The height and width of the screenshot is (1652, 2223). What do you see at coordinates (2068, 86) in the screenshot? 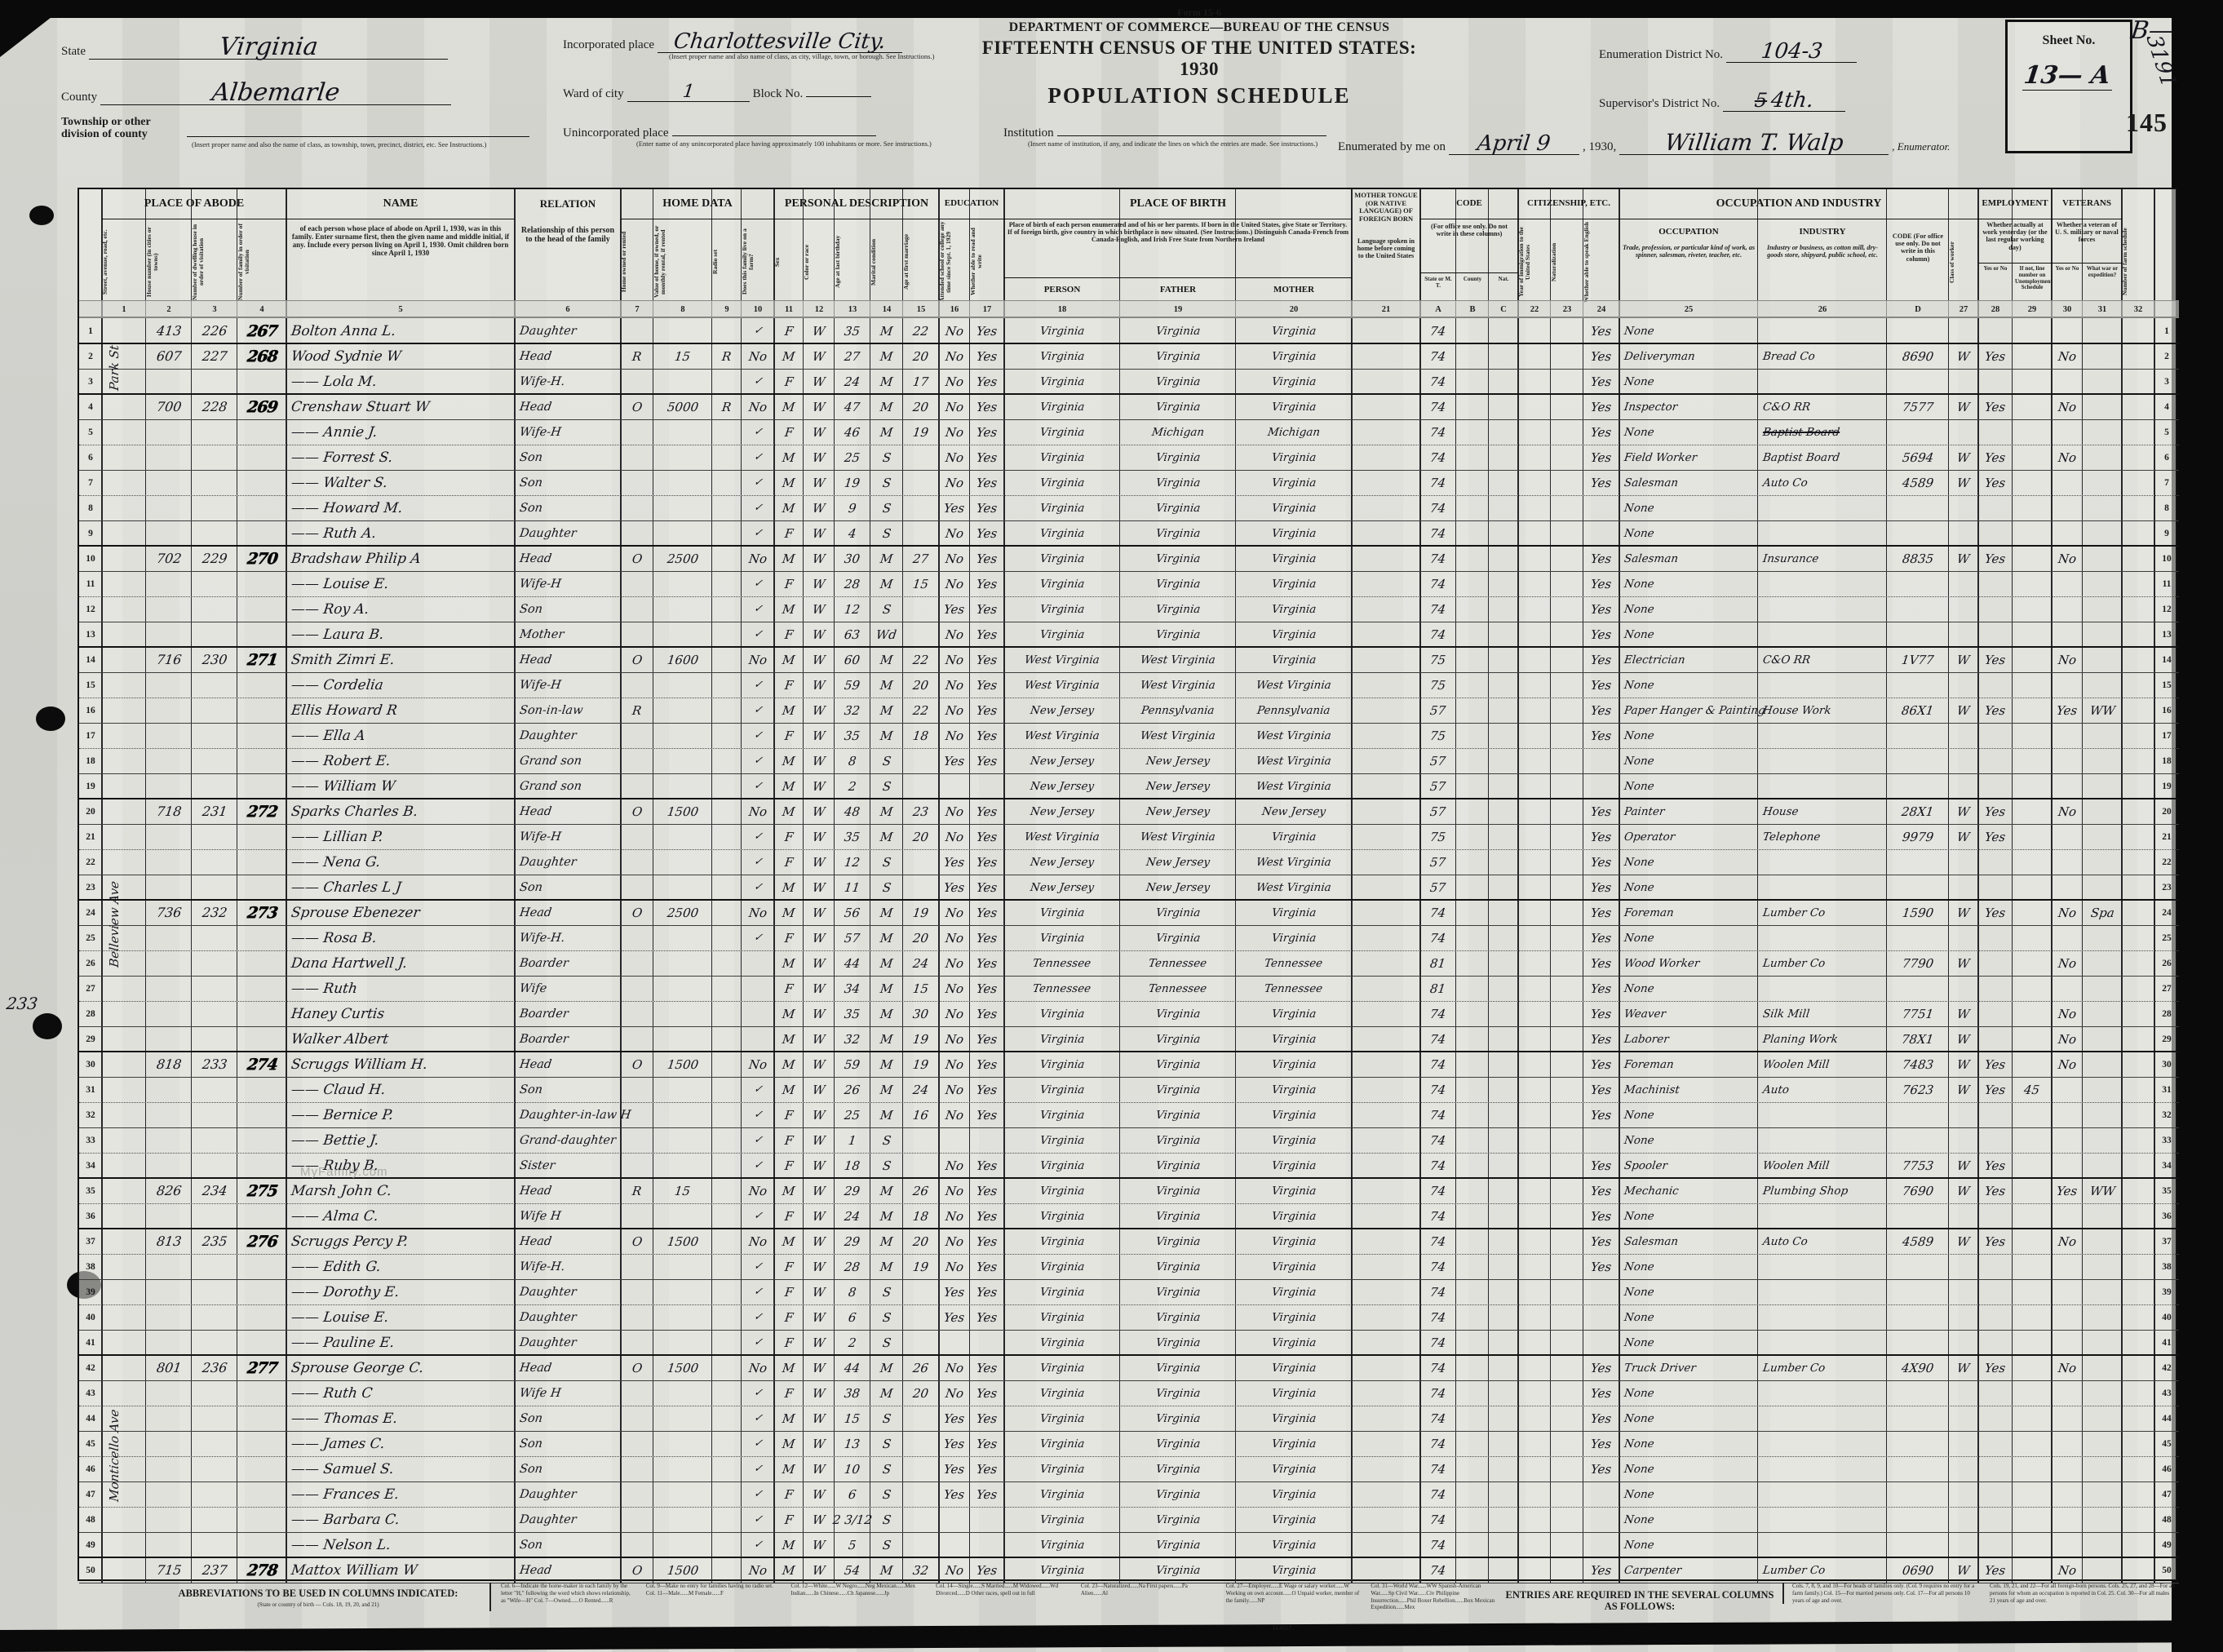
I see `sheet-number-box: Sheet No. 13— A` at bounding box center [2068, 86].